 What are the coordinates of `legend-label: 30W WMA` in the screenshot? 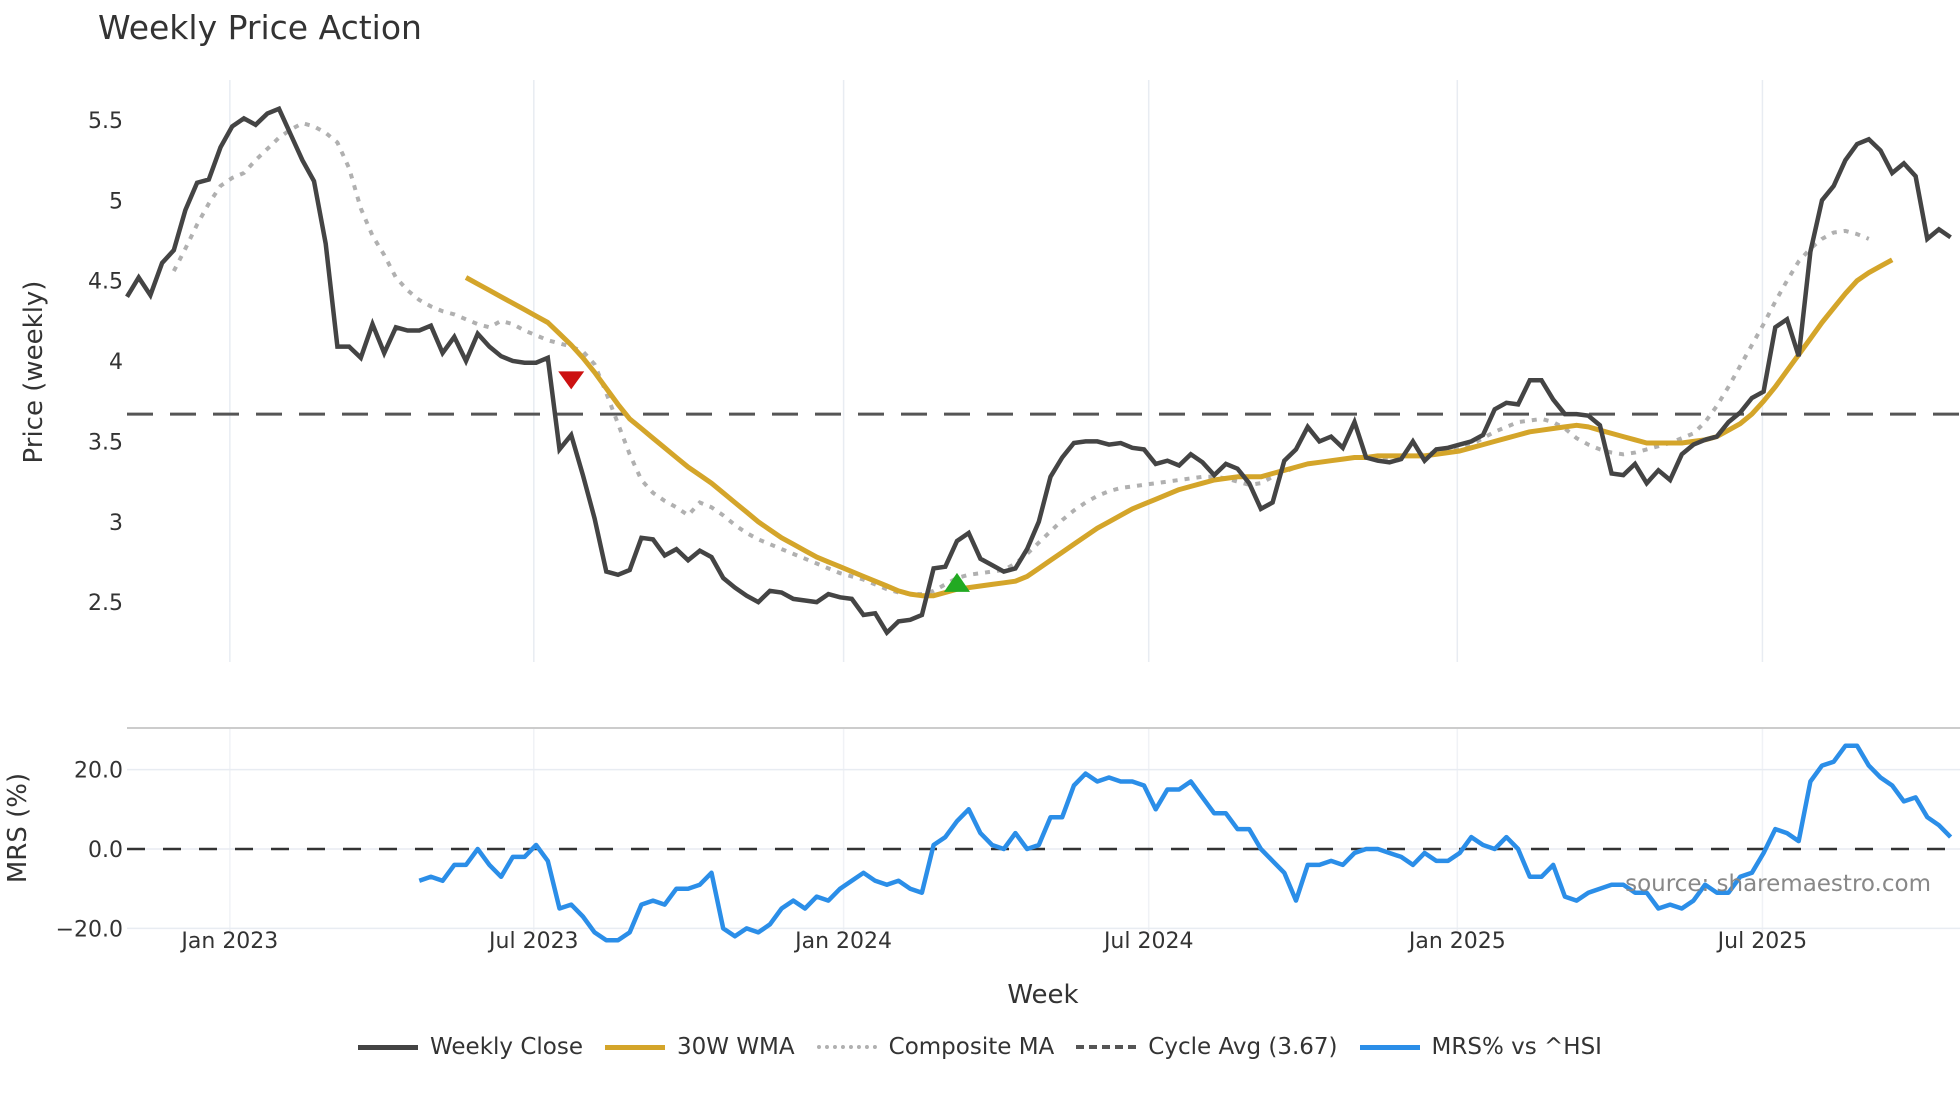 It's located at (736, 1047).